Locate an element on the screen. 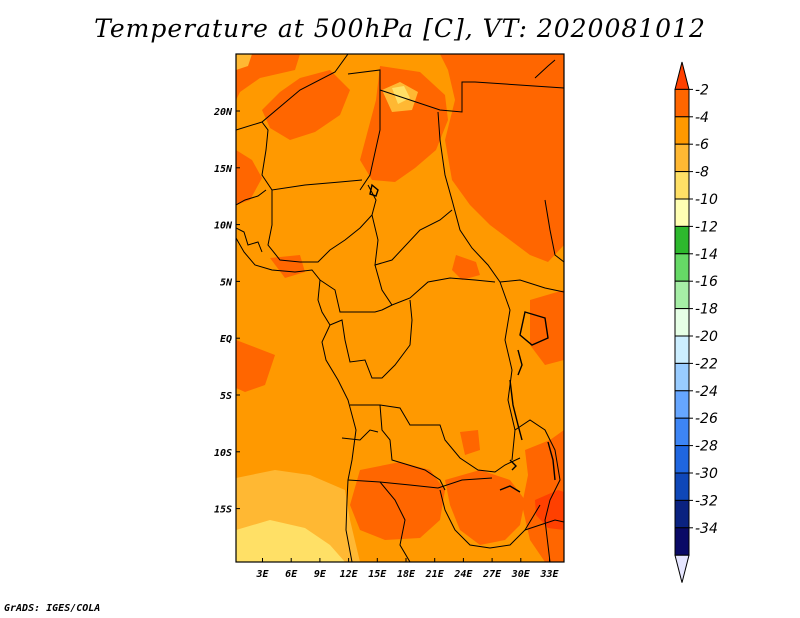 Image resolution: width=800 pixels, height=618 pixels. lon-label: 3E is located at coordinates (262, 574).